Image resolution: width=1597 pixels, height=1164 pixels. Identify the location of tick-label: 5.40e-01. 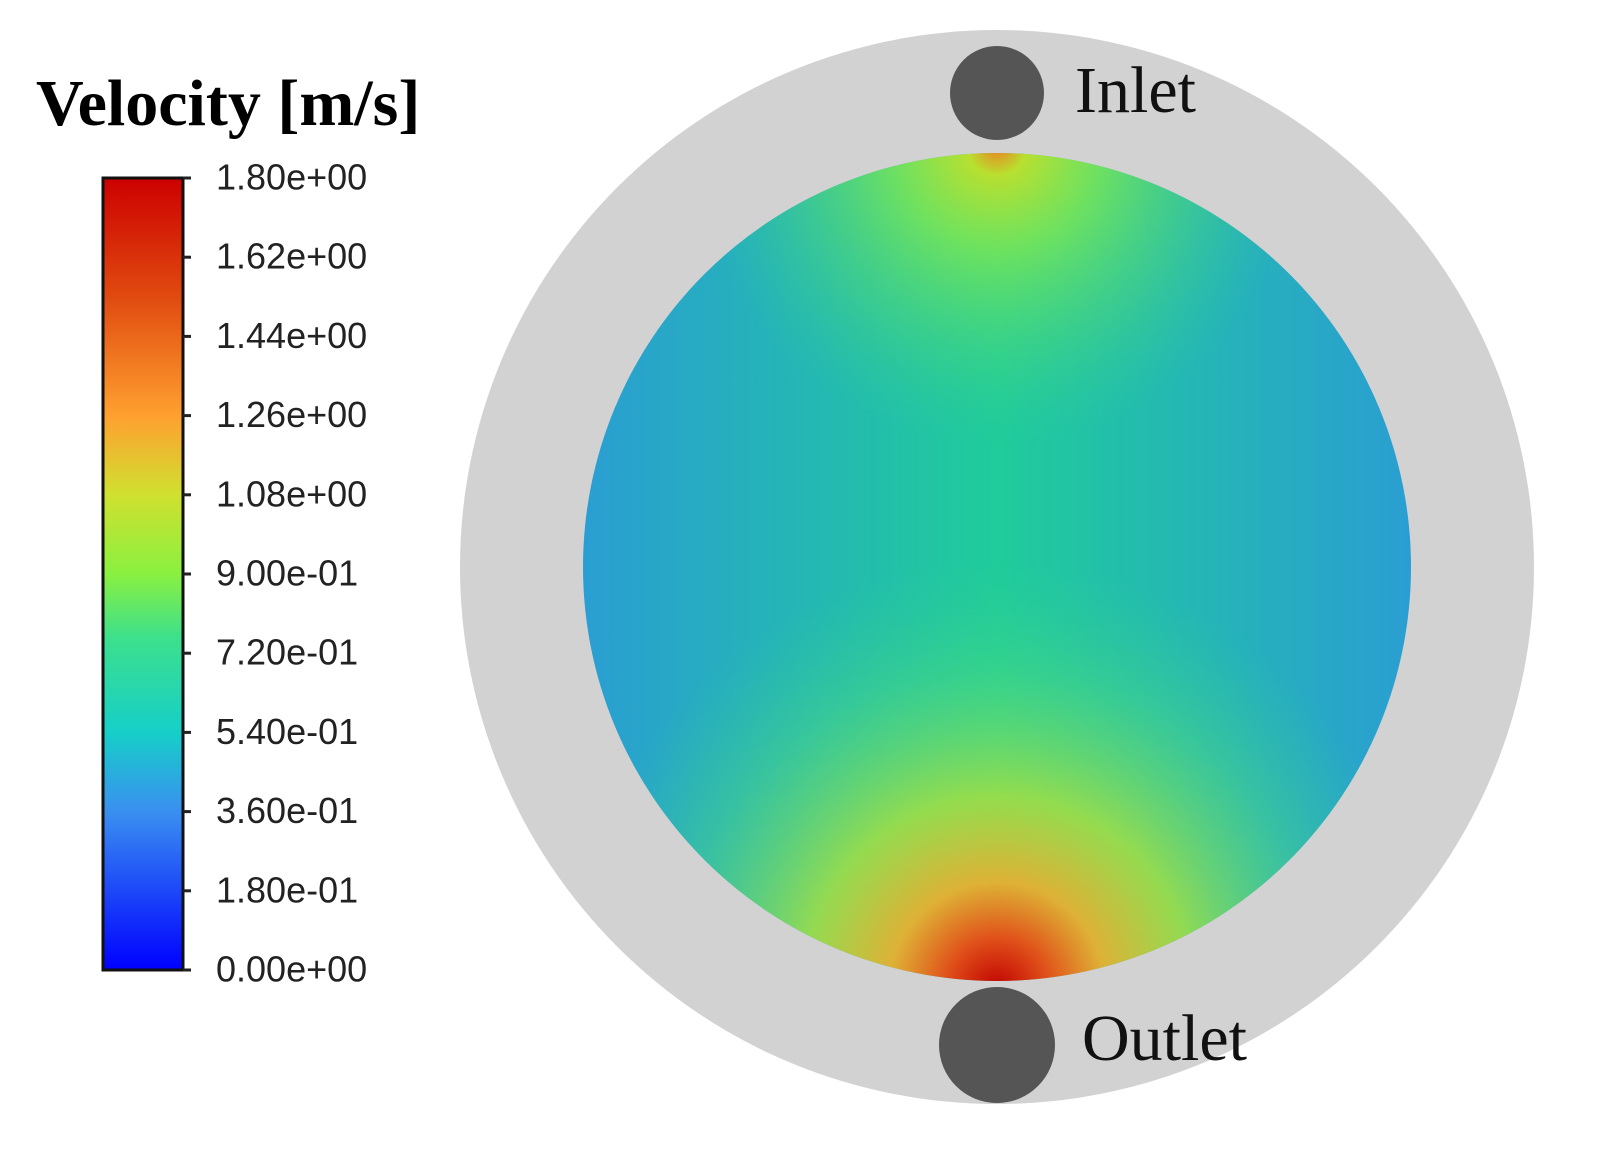
(287, 731).